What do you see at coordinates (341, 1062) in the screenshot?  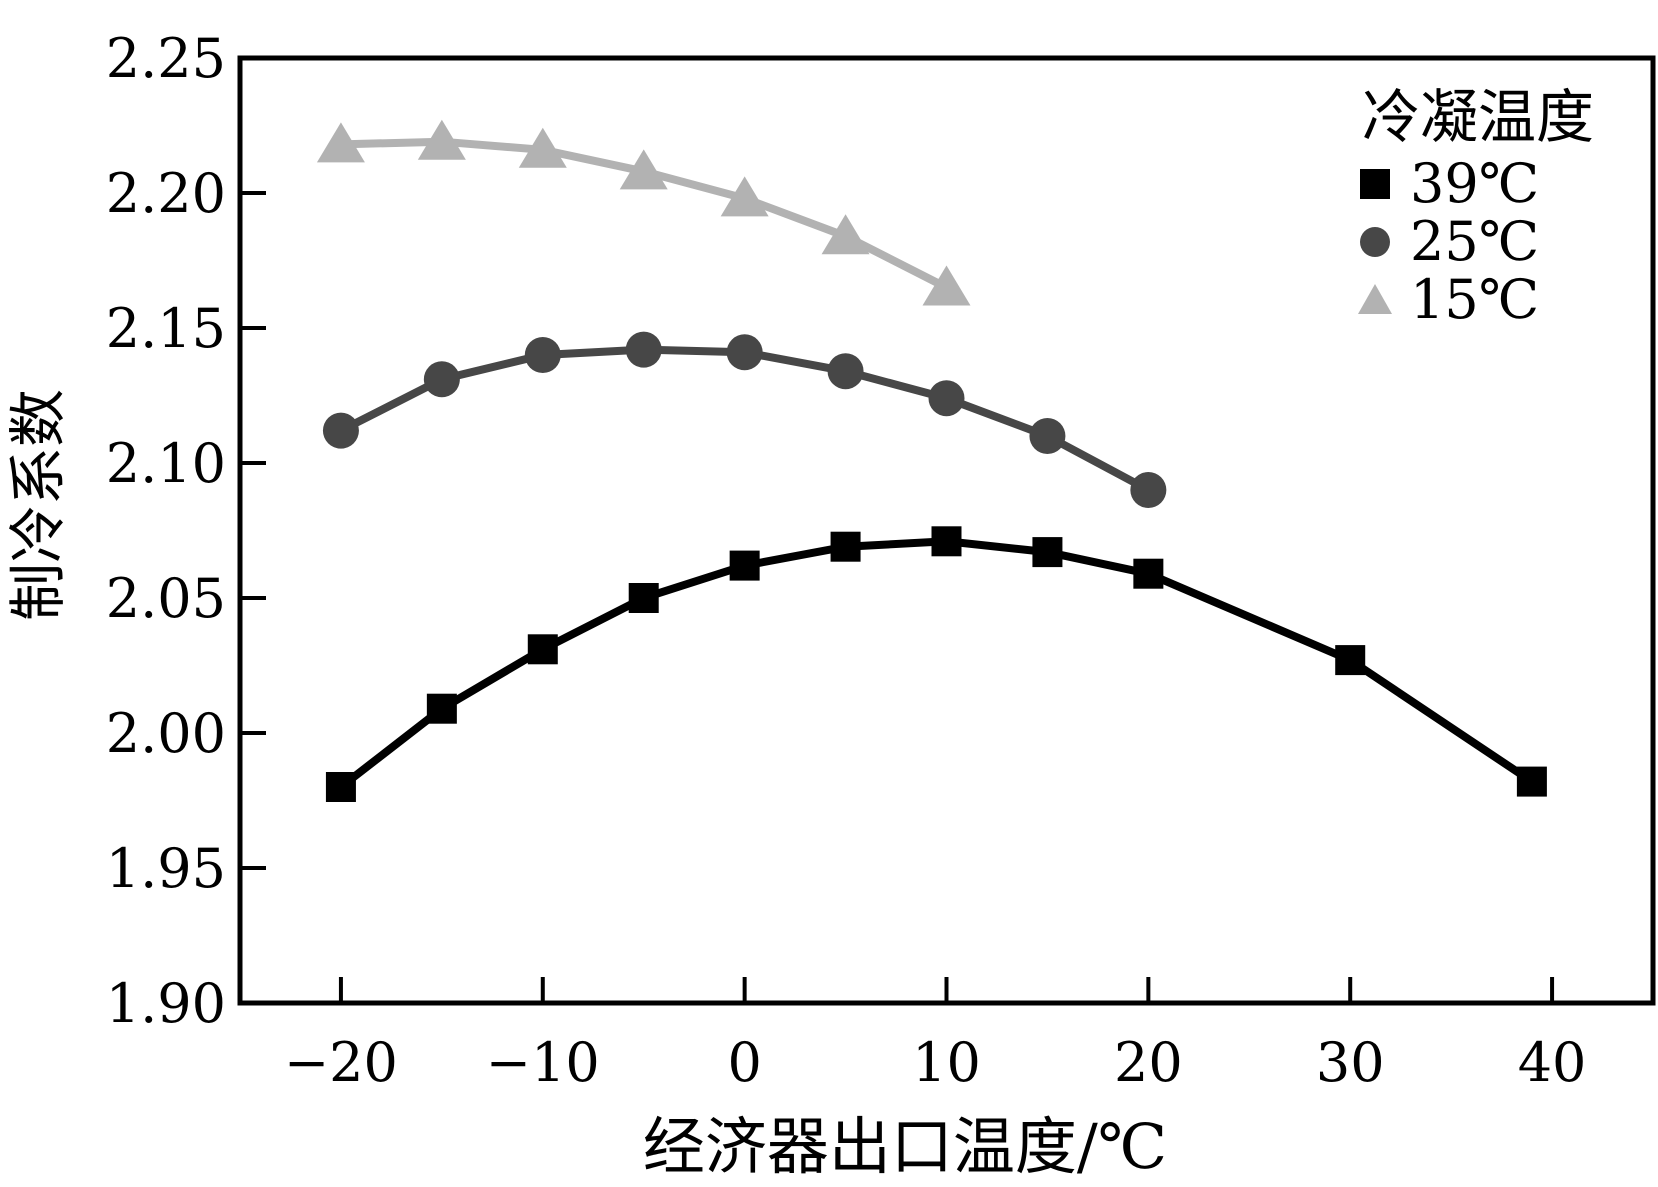 I see `x-tick-label: −20` at bounding box center [341, 1062].